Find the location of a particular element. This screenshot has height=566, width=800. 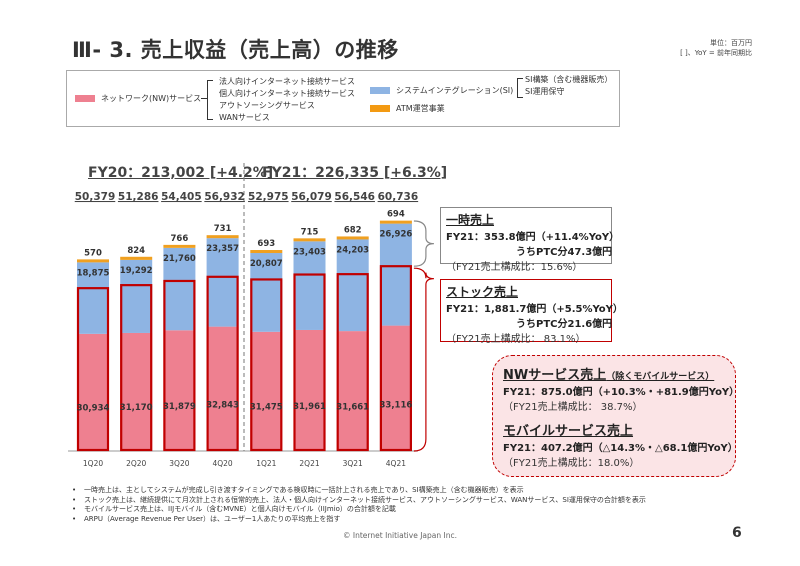

legend-nw-item: アウトソーシングサービス is located at coordinates (267, 105).